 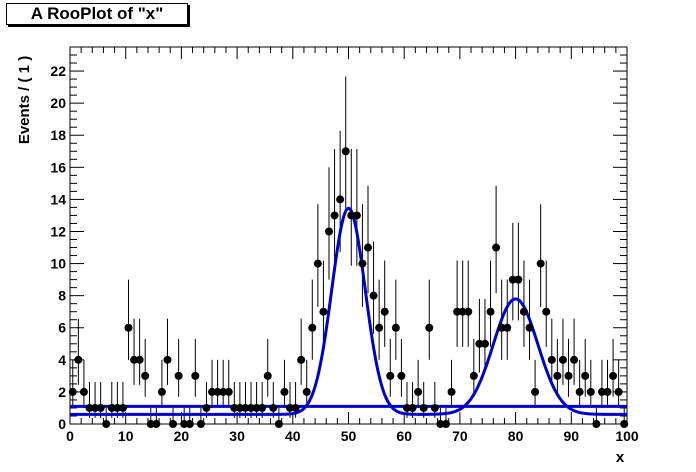 What do you see at coordinates (293, 436) in the screenshot?
I see `x-tick-label: 40` at bounding box center [293, 436].